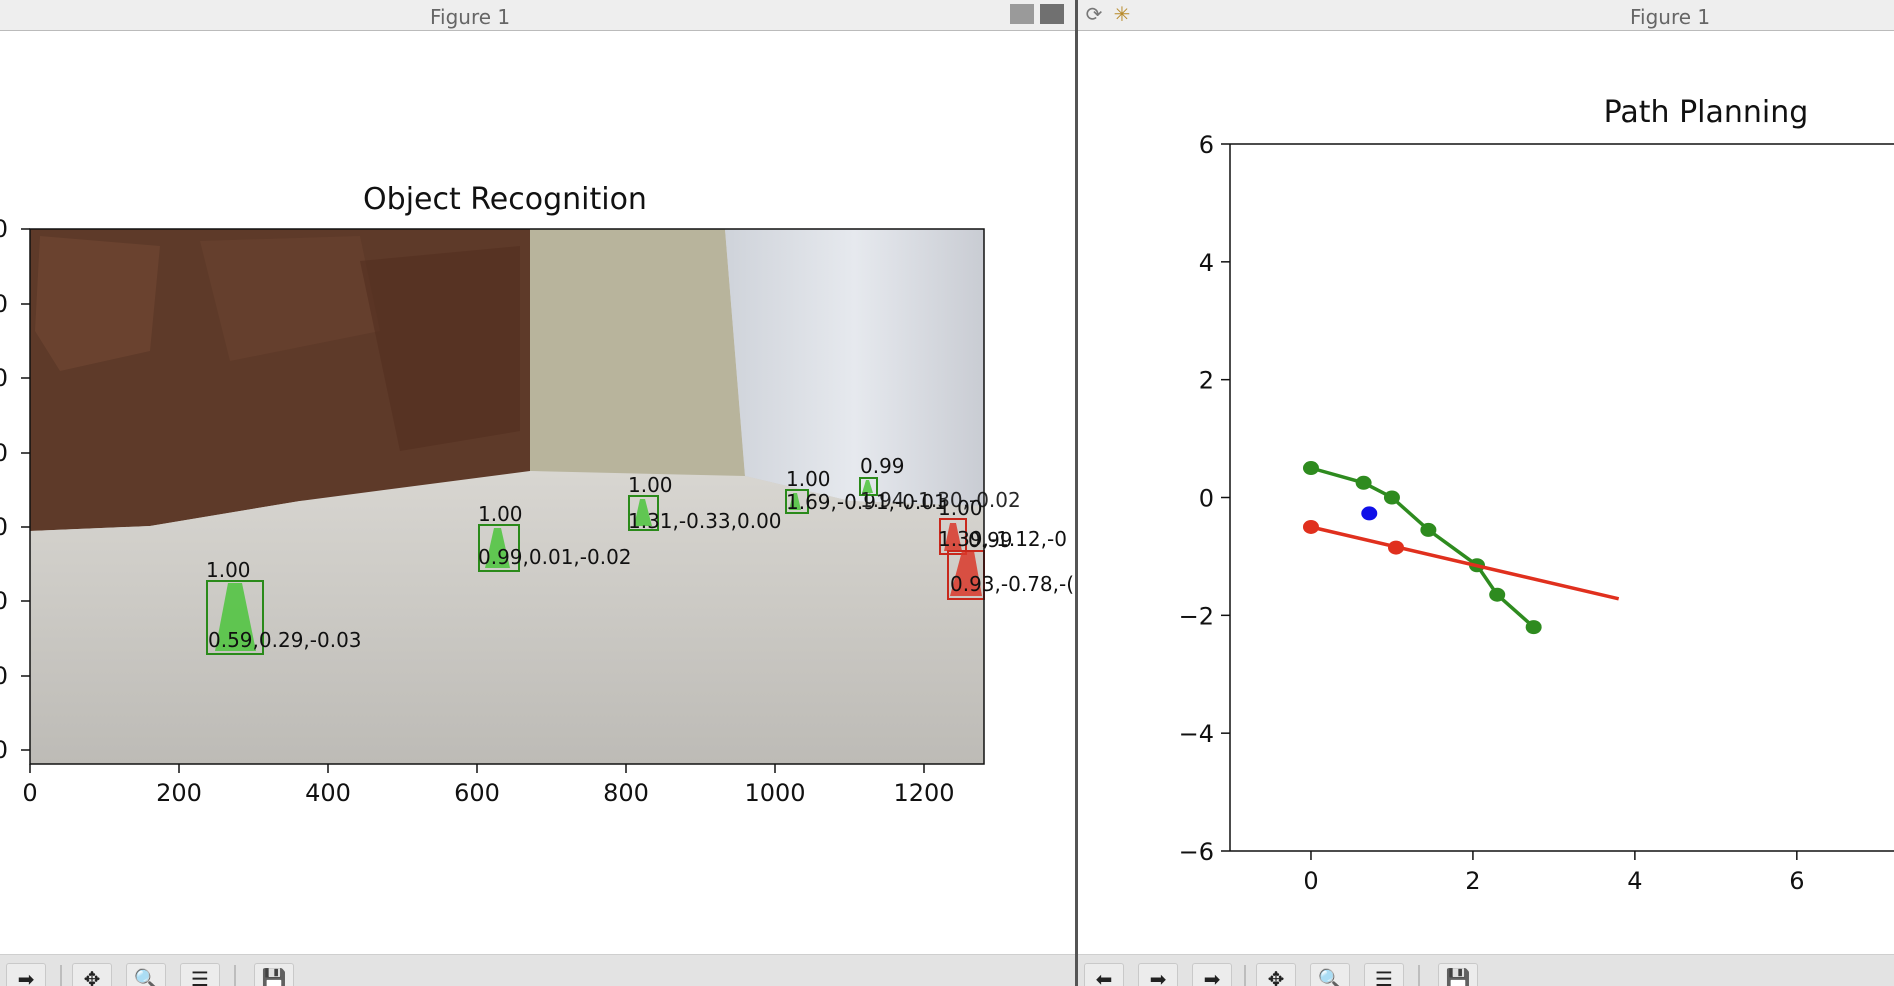 This screenshot has width=1894, height=986. I want to click on detection-box-3: 1.00 1.31,-0.33,0.00, so click(705, 503).